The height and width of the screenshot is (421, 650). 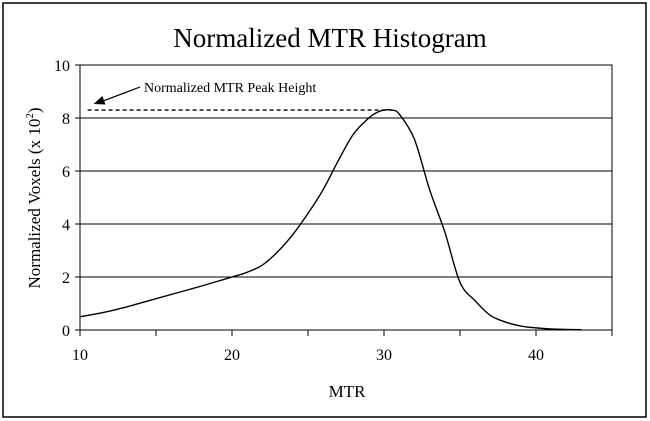 What do you see at coordinates (62, 66) in the screenshot?
I see `y-tick-label-10: 10` at bounding box center [62, 66].